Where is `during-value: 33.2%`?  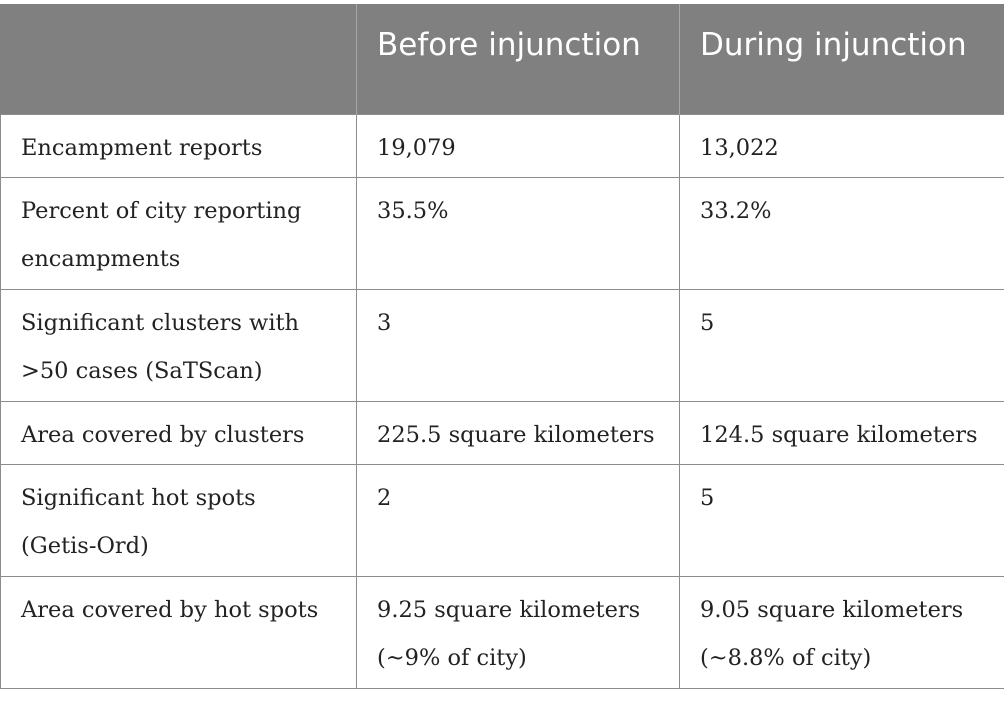
during-value: 33.2% is located at coordinates (841, 233).